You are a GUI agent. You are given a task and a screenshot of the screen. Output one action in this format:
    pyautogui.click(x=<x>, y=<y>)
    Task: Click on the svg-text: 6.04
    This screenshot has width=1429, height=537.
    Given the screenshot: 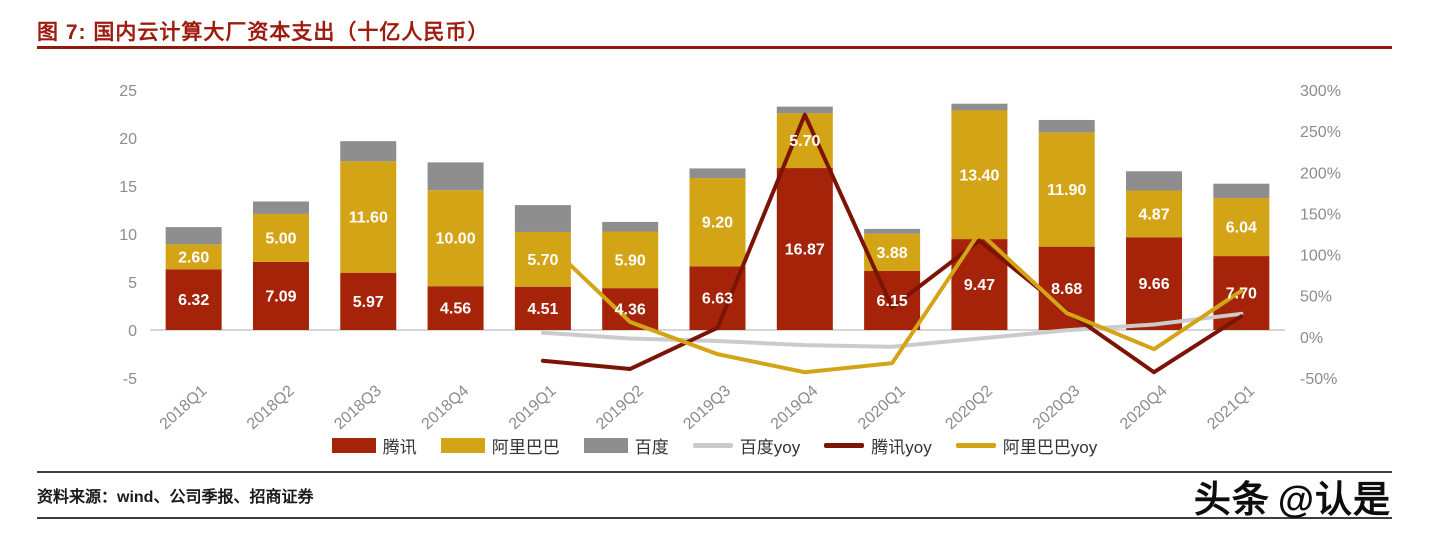 What is the action you would take?
    pyautogui.click(x=1241, y=228)
    